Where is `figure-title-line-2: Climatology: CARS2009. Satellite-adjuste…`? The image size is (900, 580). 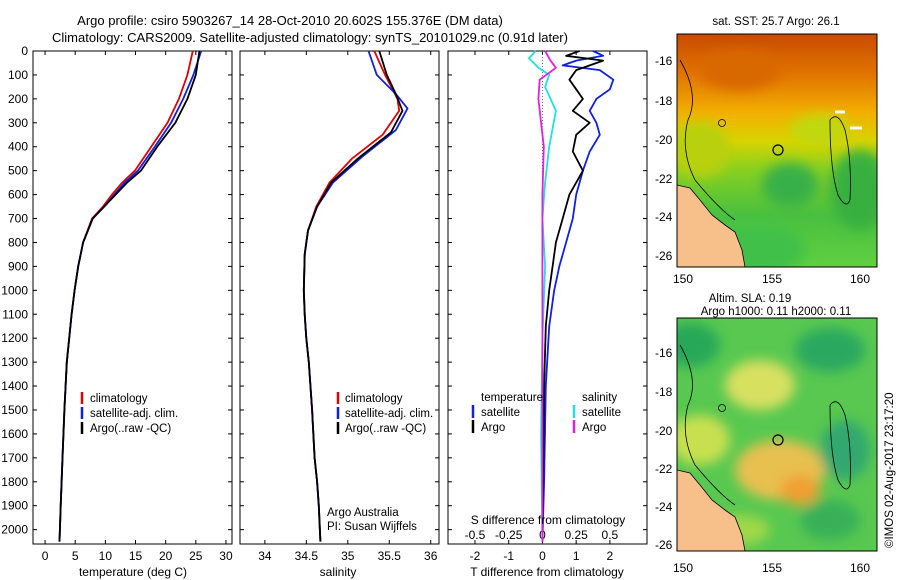
figure-title-line-2: Climatology: CARS2009. Satellite-adjuste… is located at coordinates (310, 37).